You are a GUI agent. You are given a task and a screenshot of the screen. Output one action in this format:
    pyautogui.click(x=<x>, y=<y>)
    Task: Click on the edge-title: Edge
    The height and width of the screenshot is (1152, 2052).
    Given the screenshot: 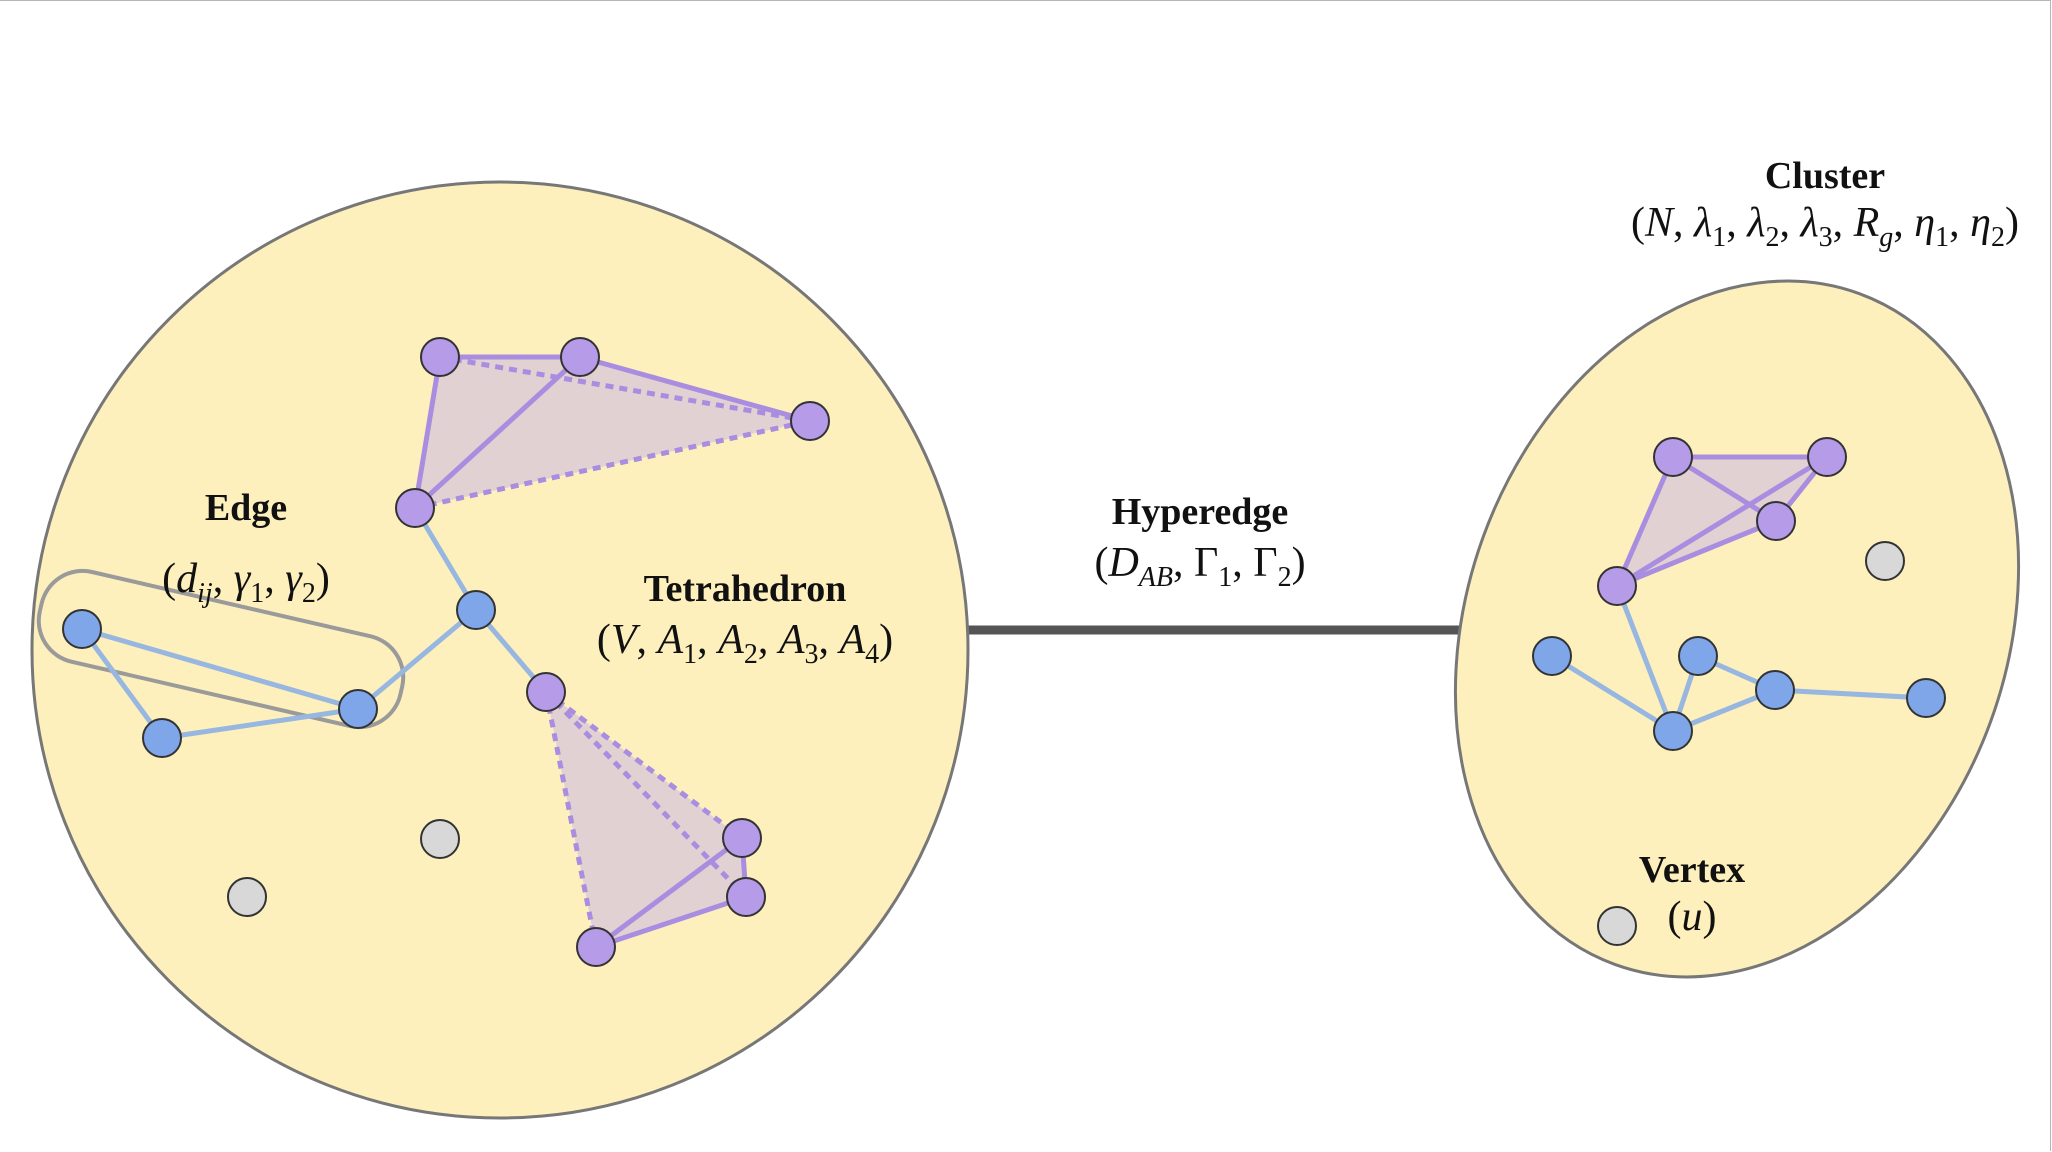 What is the action you would take?
    pyautogui.click(x=246, y=508)
    